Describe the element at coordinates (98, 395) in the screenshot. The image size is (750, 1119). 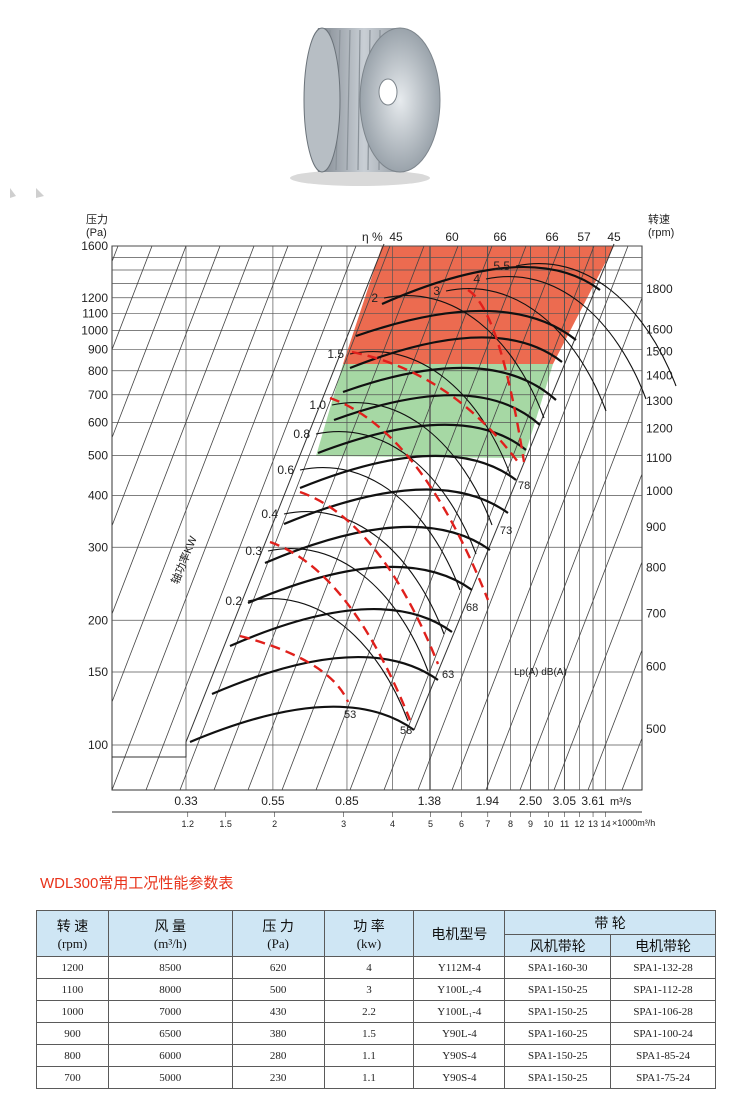
I see `left-tick-label: 700` at that location.